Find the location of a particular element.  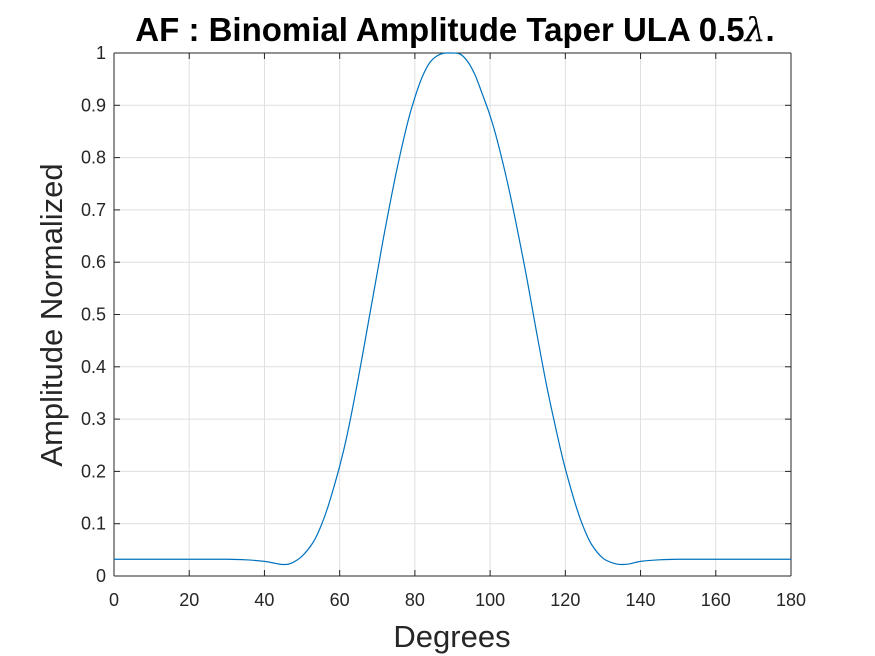

y-tick-label: 0.9 is located at coordinates (93, 105).